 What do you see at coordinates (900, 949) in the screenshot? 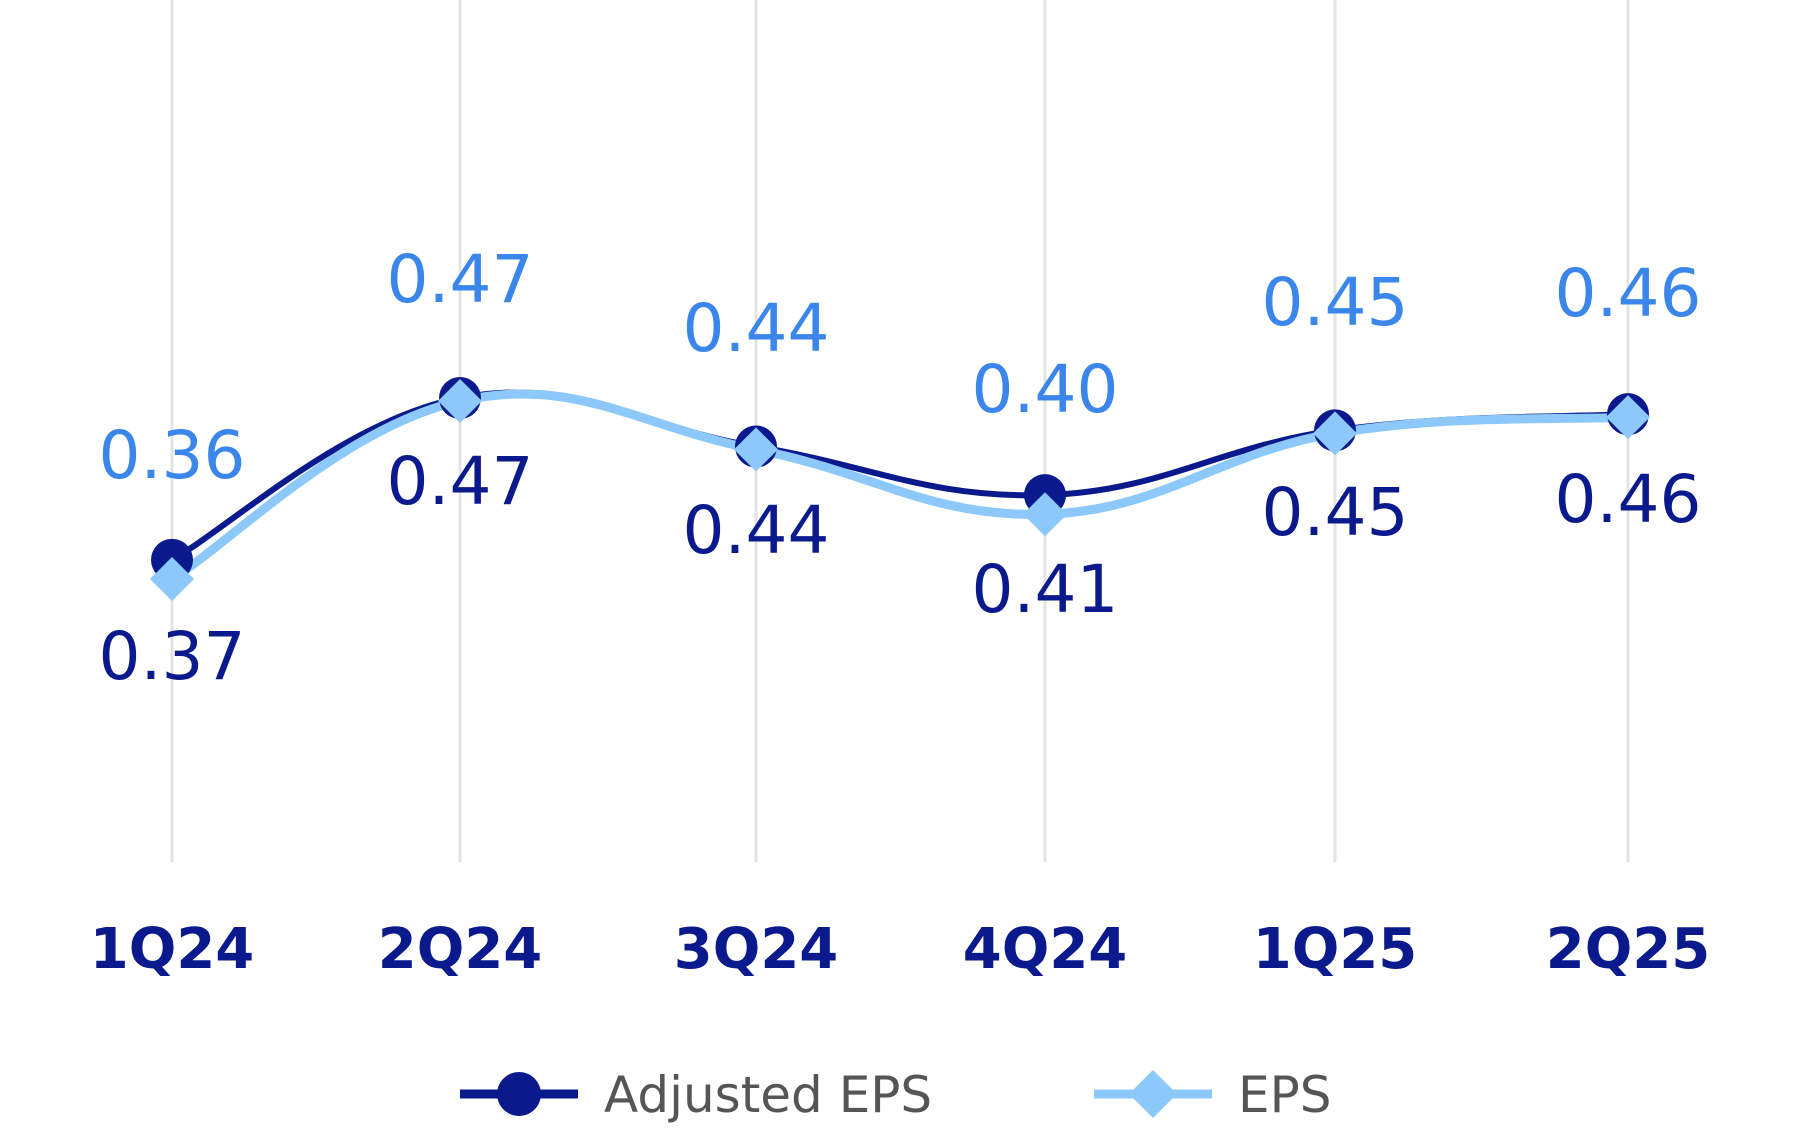
I see `x-axis-ticks: 1Q24 2Q24 3Q24 4Q24 1Q25 2Q25` at bounding box center [900, 949].